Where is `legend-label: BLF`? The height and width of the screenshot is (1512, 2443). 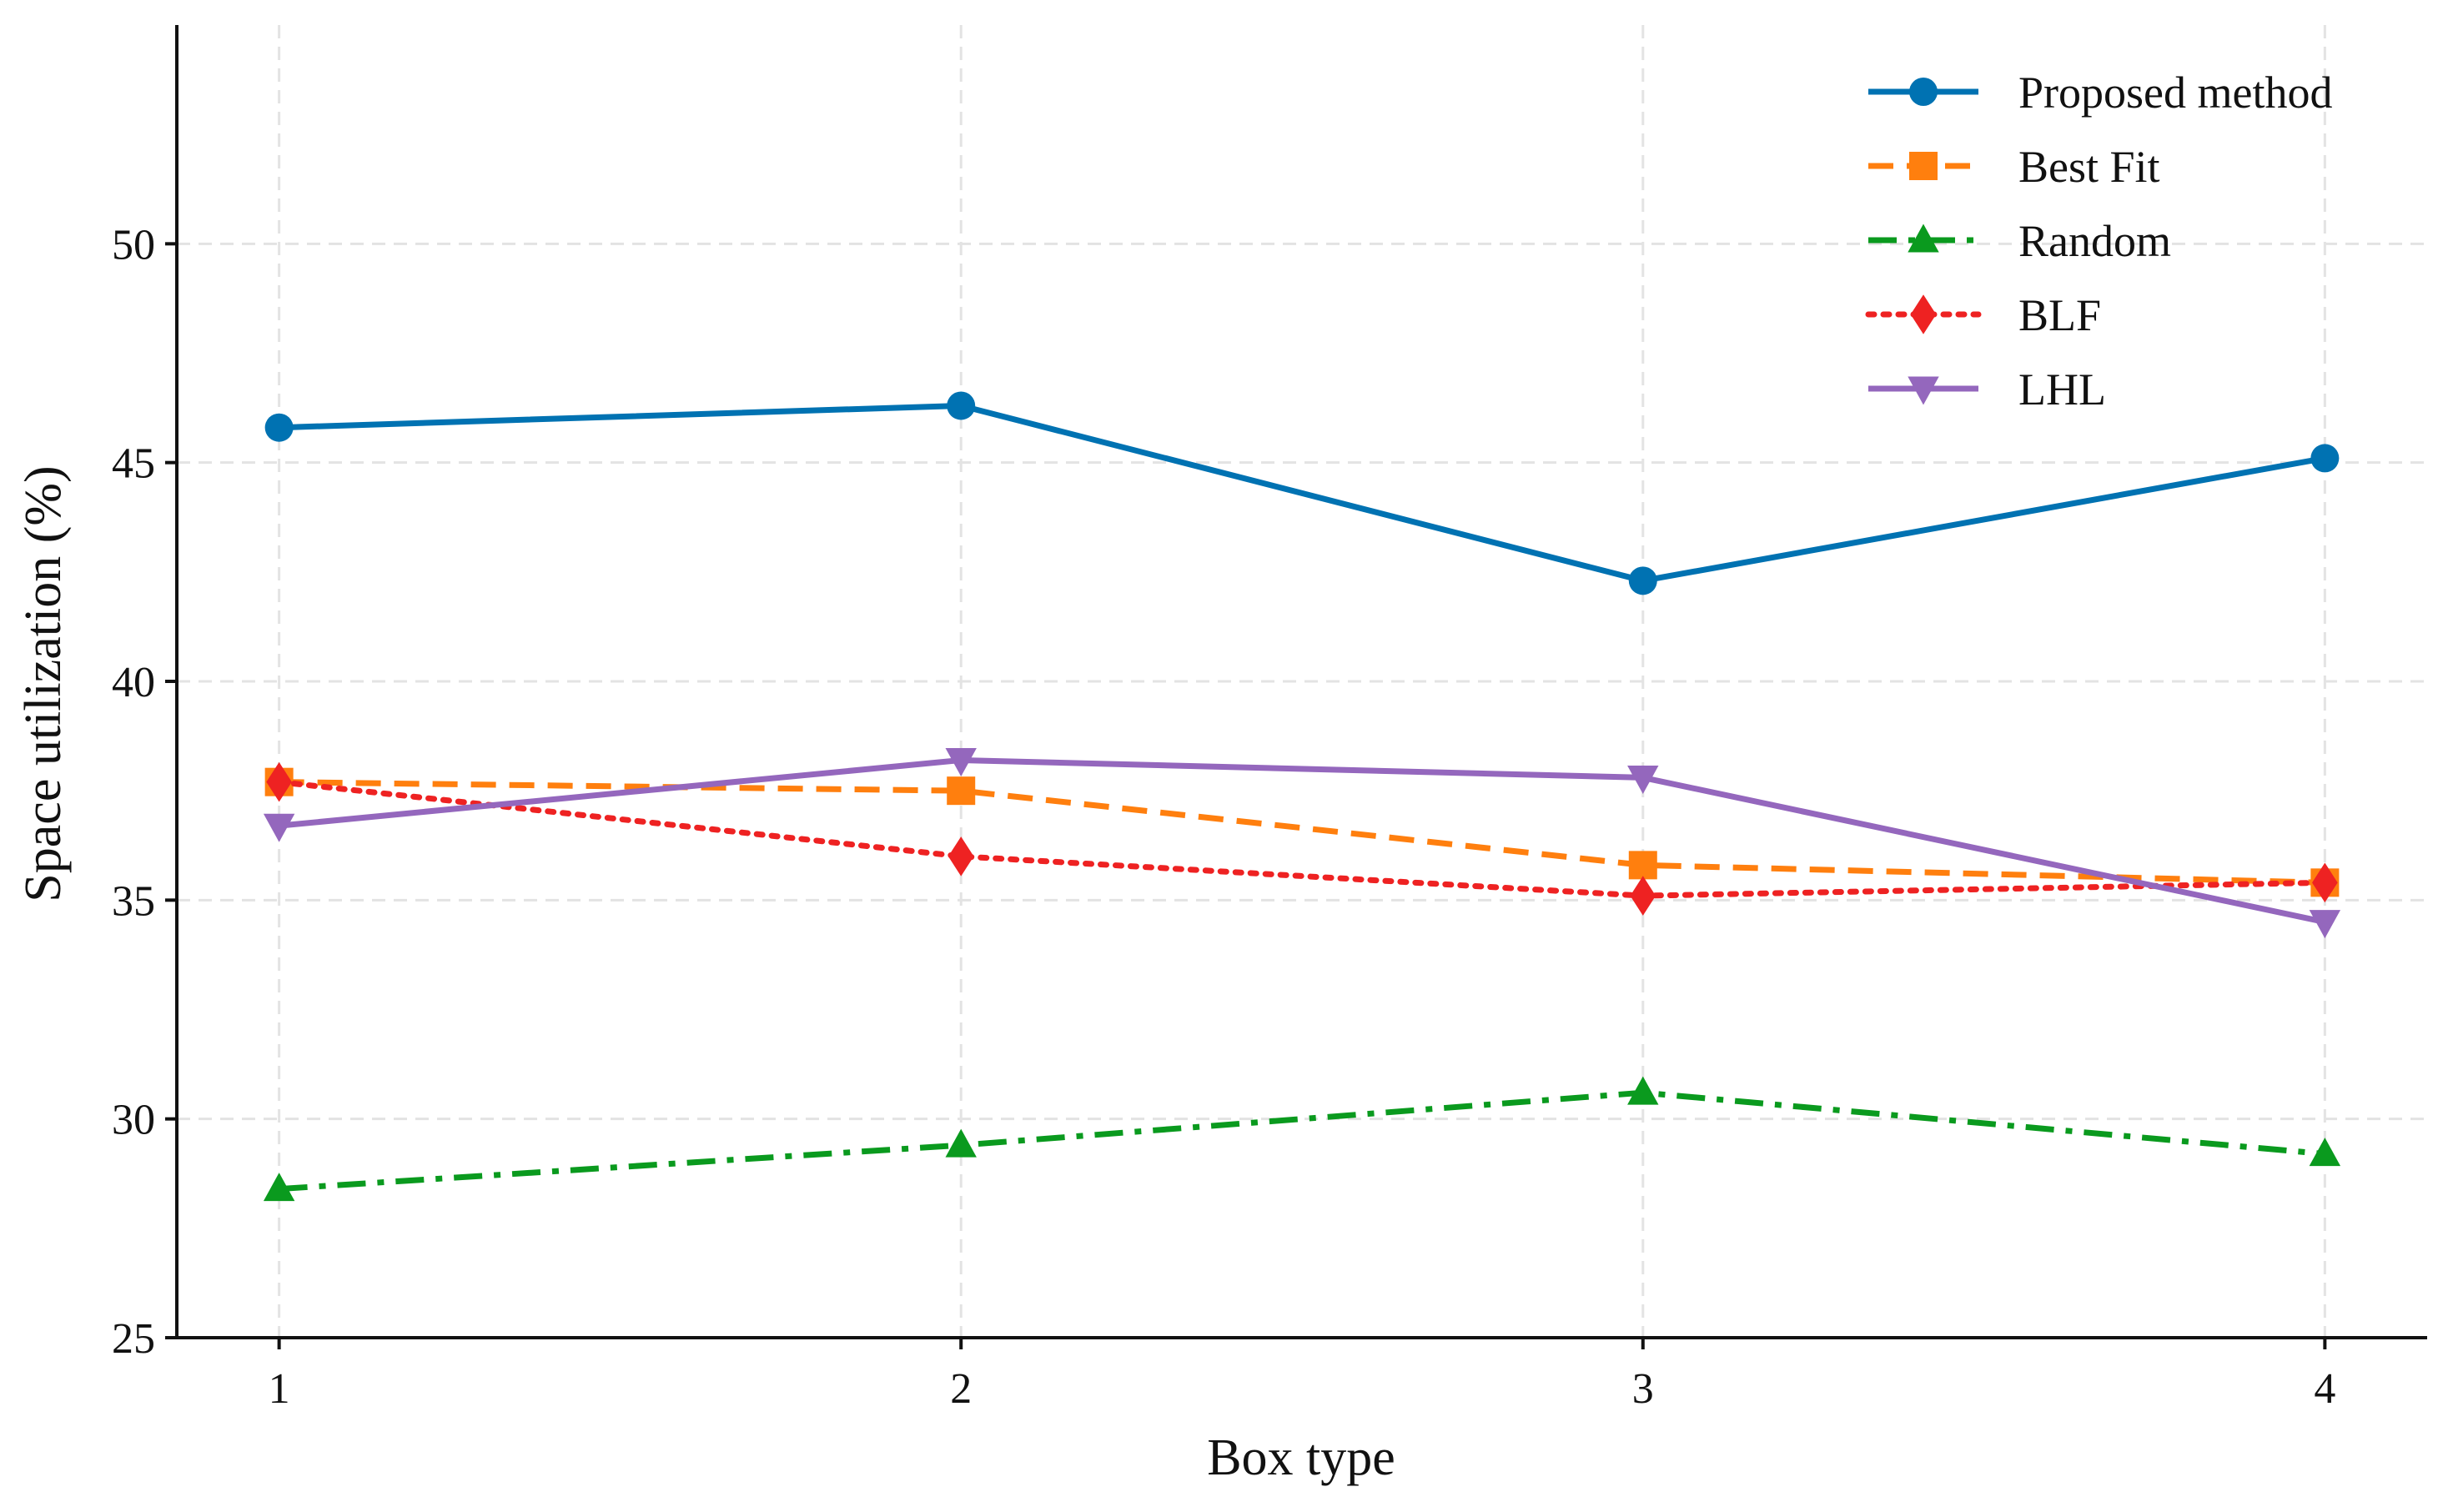
legend-label: BLF is located at coordinates (2059, 315).